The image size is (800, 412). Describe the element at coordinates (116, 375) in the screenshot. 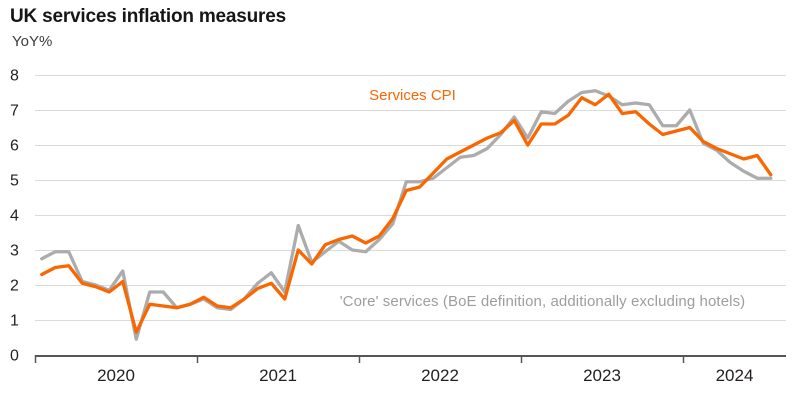

I see `x-tick-label: 2020` at that location.